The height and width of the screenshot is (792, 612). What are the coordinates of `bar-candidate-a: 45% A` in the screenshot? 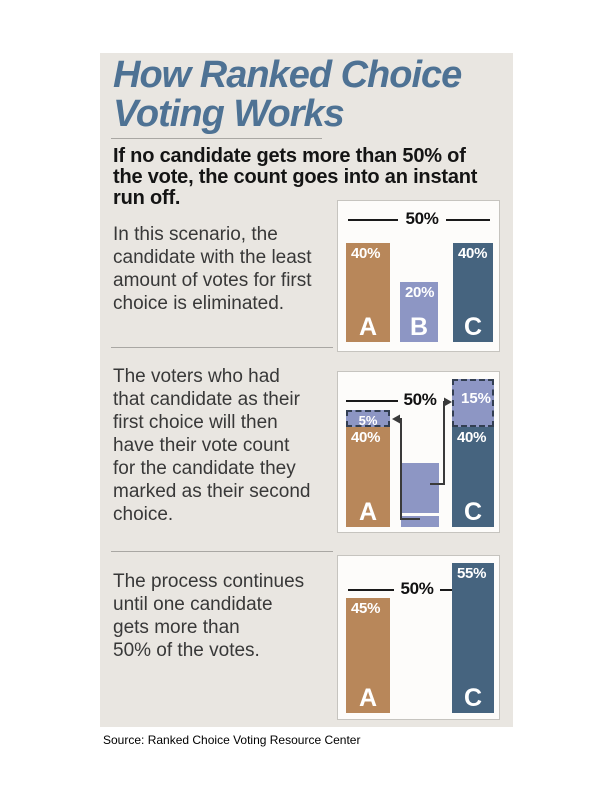 It's located at (368, 655).